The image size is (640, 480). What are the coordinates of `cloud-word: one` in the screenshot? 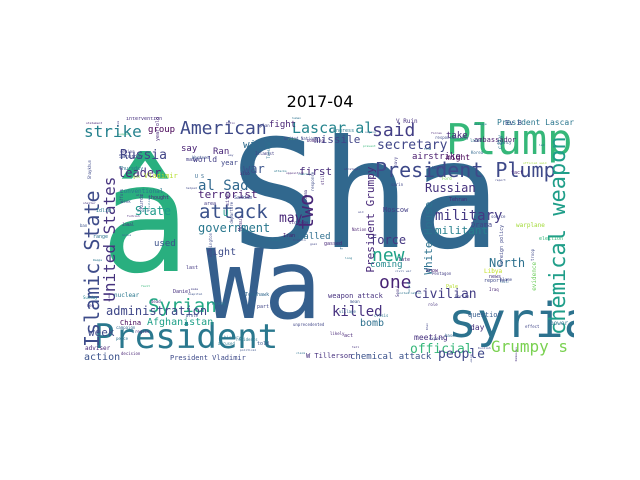 It's located at (395, 282).